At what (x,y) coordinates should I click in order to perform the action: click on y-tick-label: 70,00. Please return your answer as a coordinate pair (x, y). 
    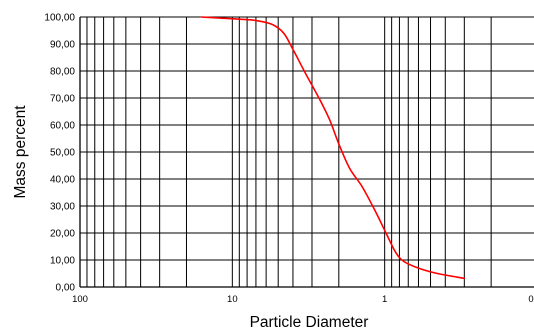
    Looking at the image, I should click on (62, 99).